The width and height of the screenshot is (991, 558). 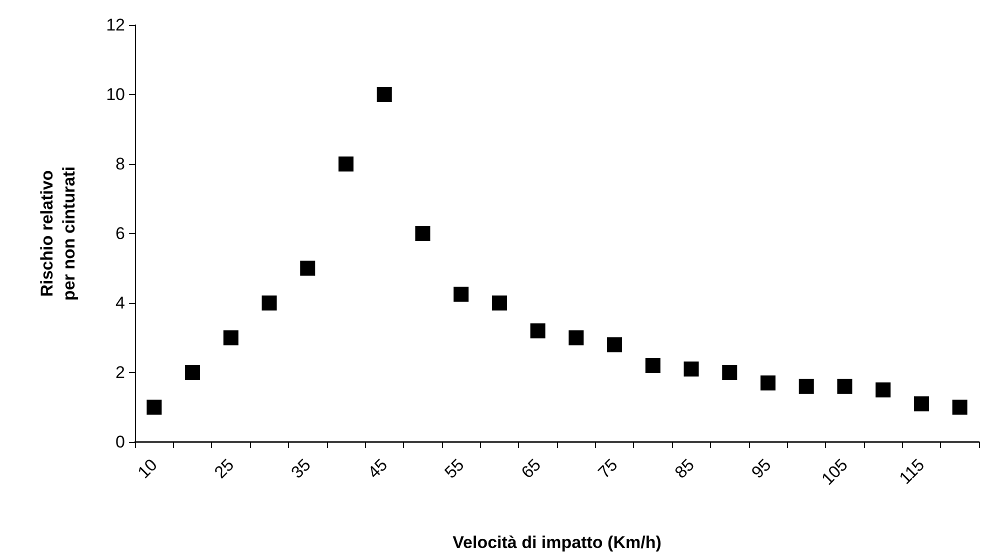 What do you see at coordinates (120, 442) in the screenshot?
I see `y-tick-label: 0` at bounding box center [120, 442].